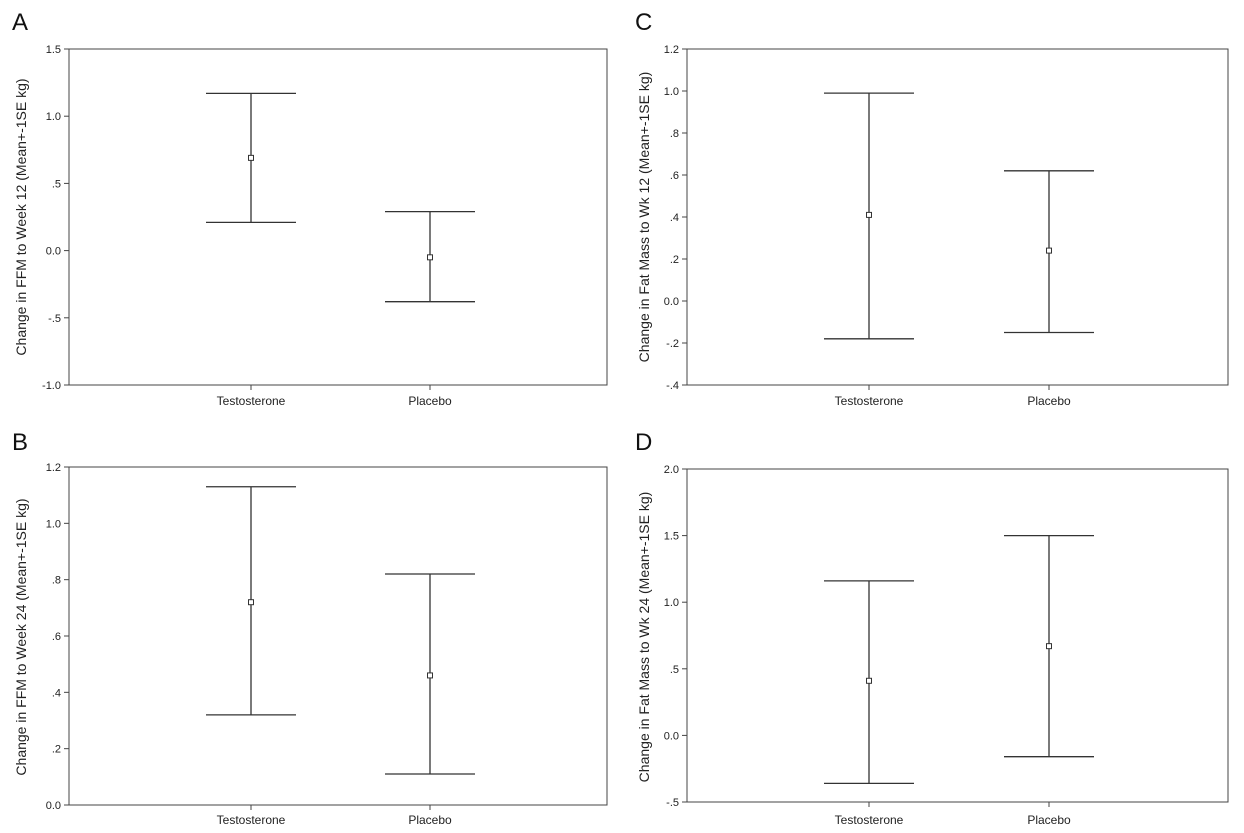 This screenshot has width=1244, height=833. I want to click on y-tick-label: -.2, so click(672, 344).